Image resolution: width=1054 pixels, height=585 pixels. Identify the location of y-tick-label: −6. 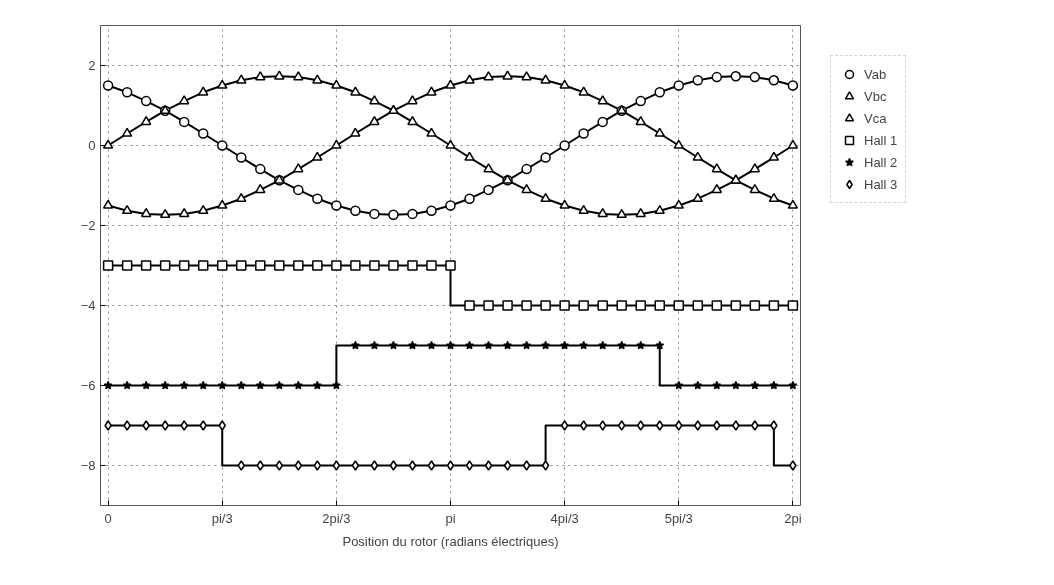
(88, 385).